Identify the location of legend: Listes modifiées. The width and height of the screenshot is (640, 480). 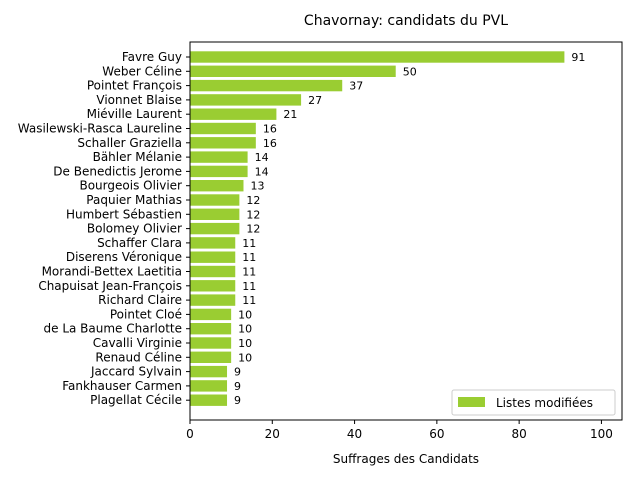
(533, 402).